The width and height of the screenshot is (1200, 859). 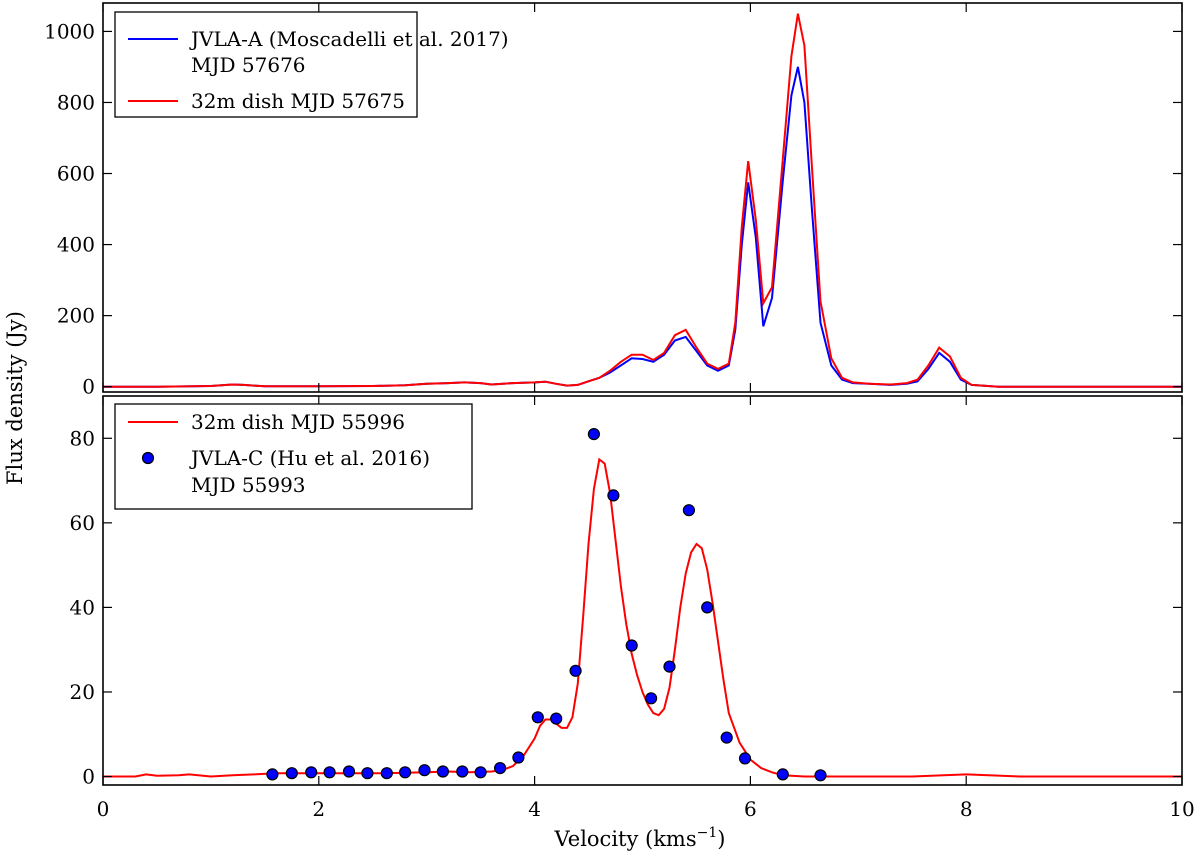 I want to click on x-axis-label: Velocity (kms−1), so click(x=640, y=838).